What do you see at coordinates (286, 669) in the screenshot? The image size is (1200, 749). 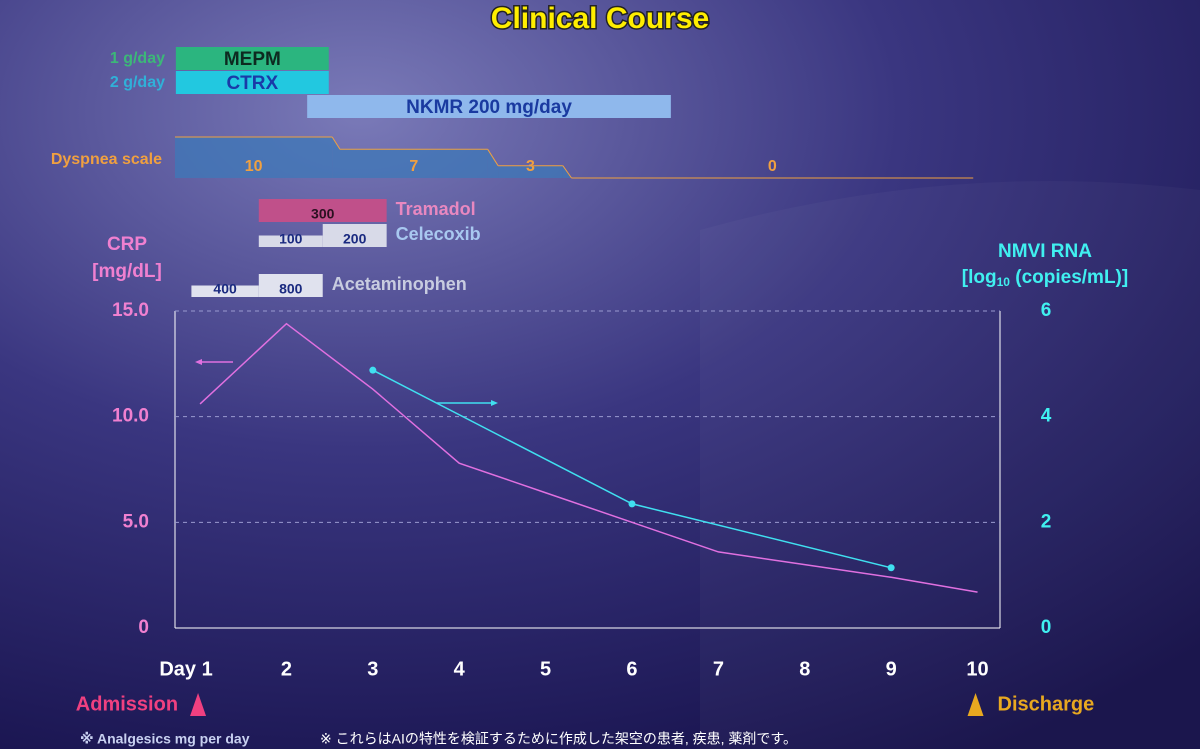 I see `x-tick-label: 2` at bounding box center [286, 669].